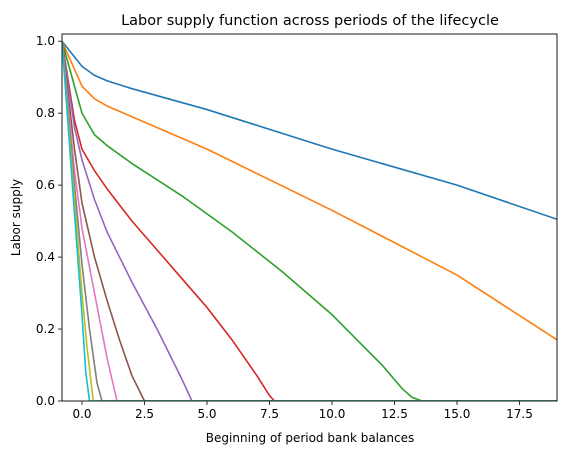  Describe the element at coordinates (45, 41) in the screenshot. I see `y-tick-label: 1.0` at that location.